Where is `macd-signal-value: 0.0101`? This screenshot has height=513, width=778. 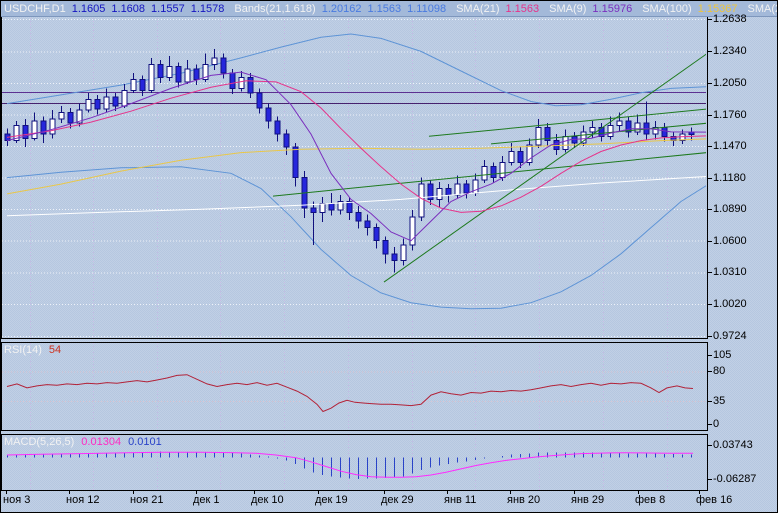 macd-signal-value: 0.0101 is located at coordinates (145, 442).